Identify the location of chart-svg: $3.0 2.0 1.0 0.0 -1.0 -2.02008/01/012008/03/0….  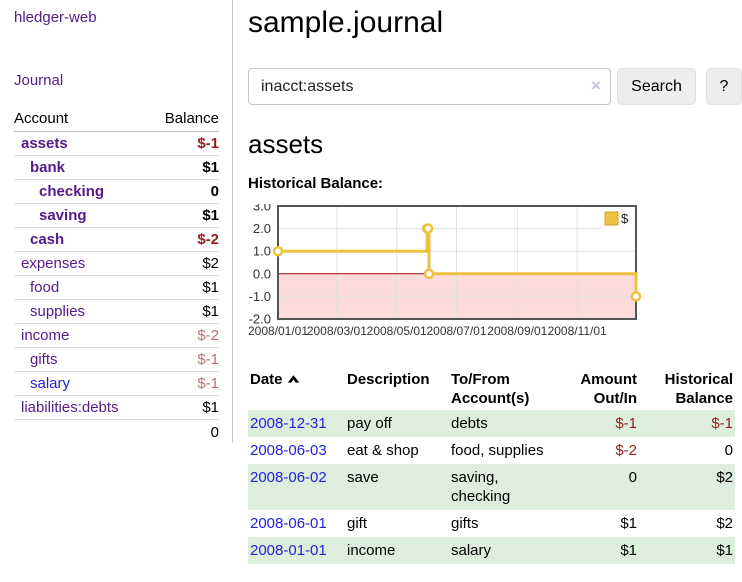
(445, 268).